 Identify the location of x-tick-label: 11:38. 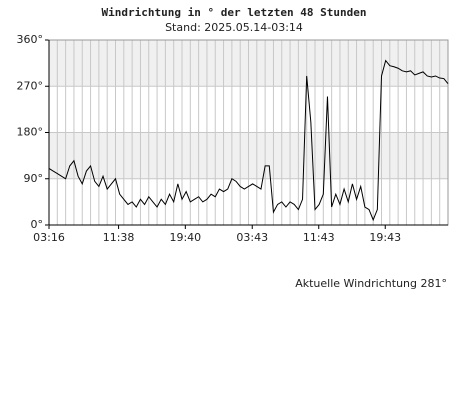
(119, 237).